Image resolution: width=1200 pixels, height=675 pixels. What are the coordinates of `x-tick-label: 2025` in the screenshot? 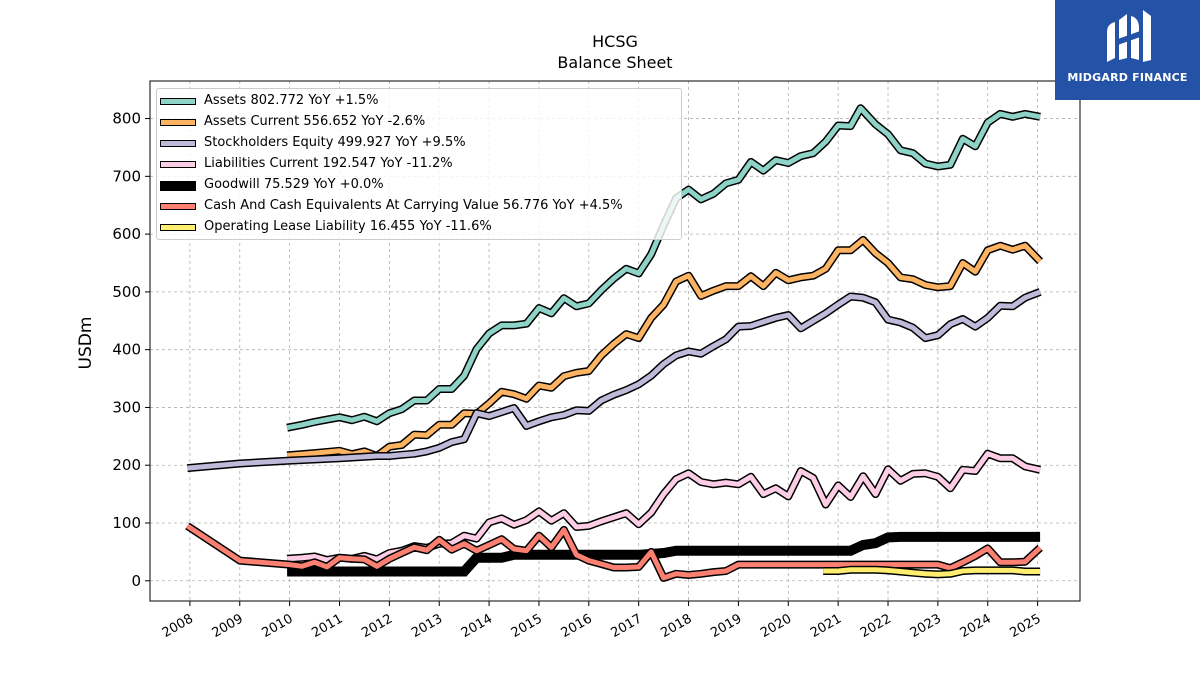 It's located at (1025, 626).